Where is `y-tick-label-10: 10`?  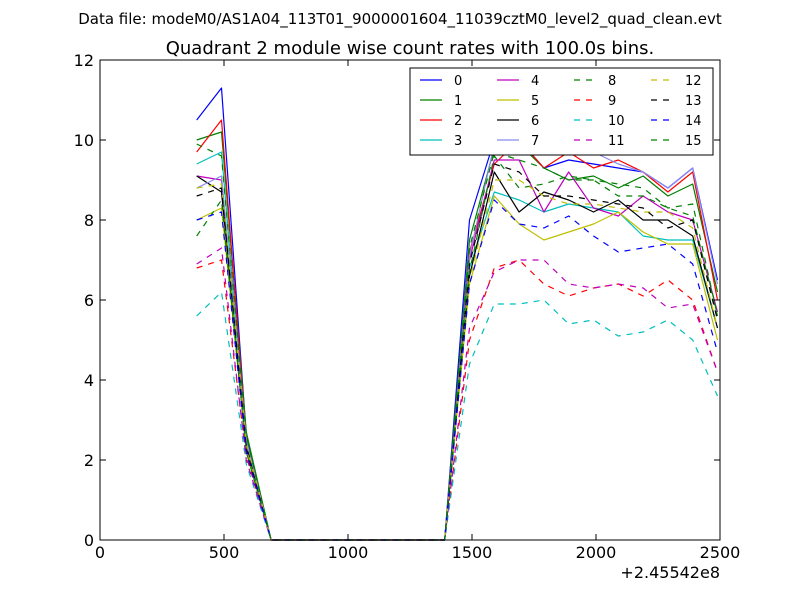 y-tick-label-10: 10 is located at coordinates (84, 140).